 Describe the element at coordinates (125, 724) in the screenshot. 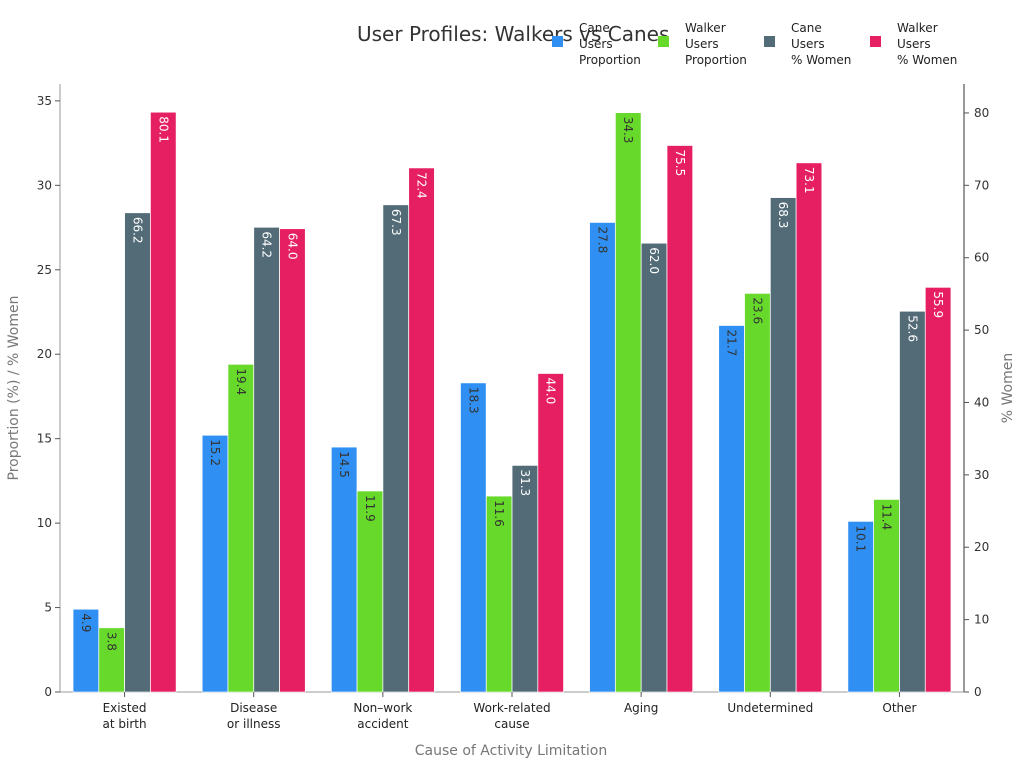

I see `x-tick-label: at birth` at that location.